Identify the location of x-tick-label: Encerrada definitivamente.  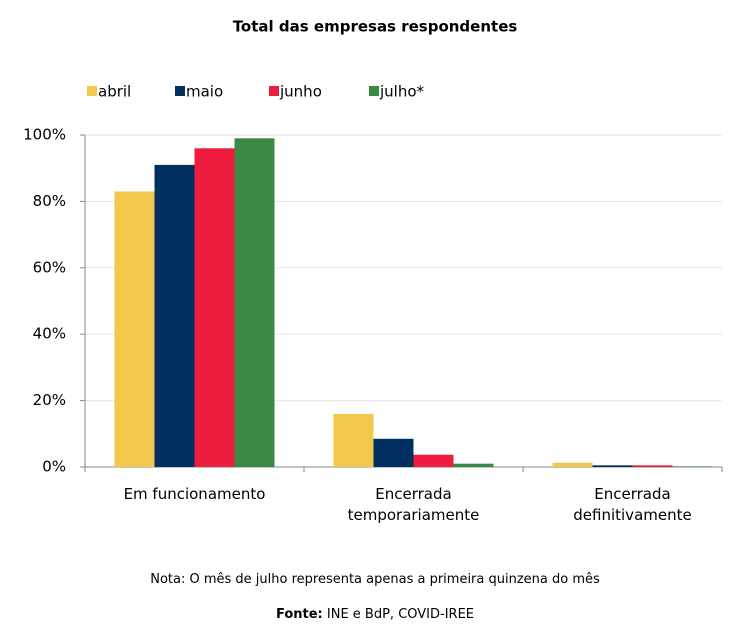
(632, 504).